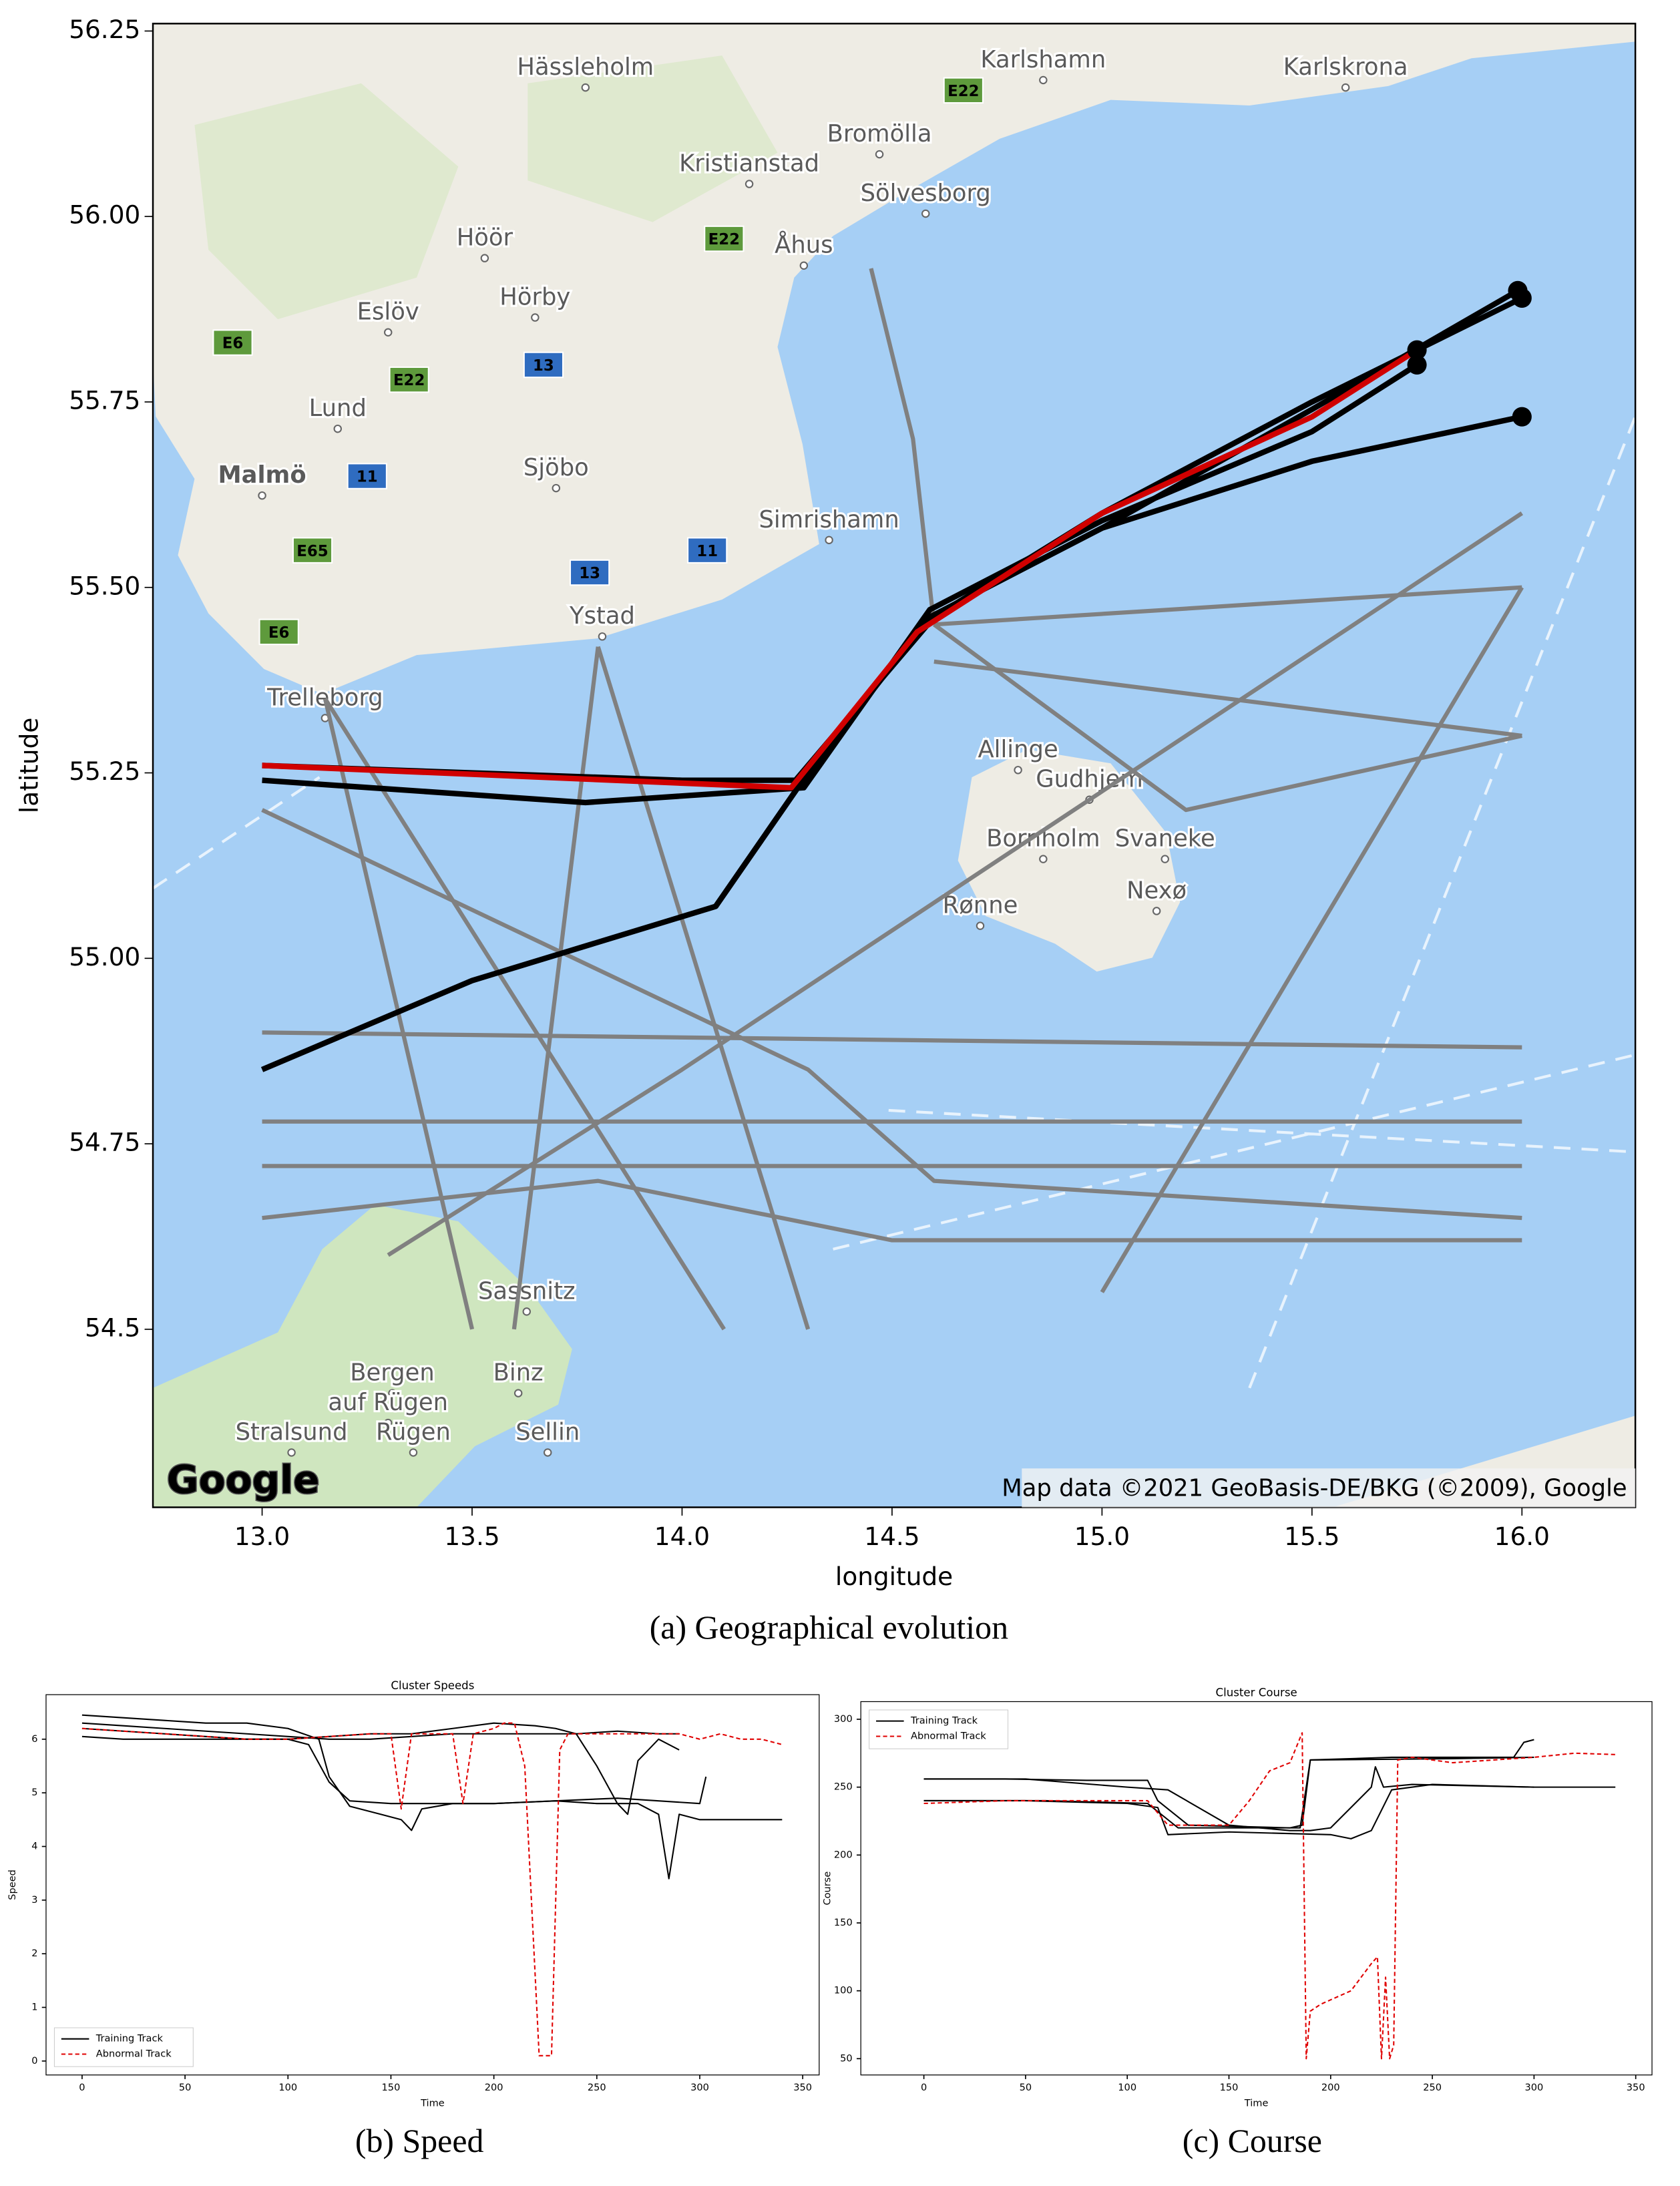 Image resolution: width=1680 pixels, height=2186 pixels. Describe the element at coordinates (1165, 839) in the screenshot. I see `place-label: Svaneke` at that location.